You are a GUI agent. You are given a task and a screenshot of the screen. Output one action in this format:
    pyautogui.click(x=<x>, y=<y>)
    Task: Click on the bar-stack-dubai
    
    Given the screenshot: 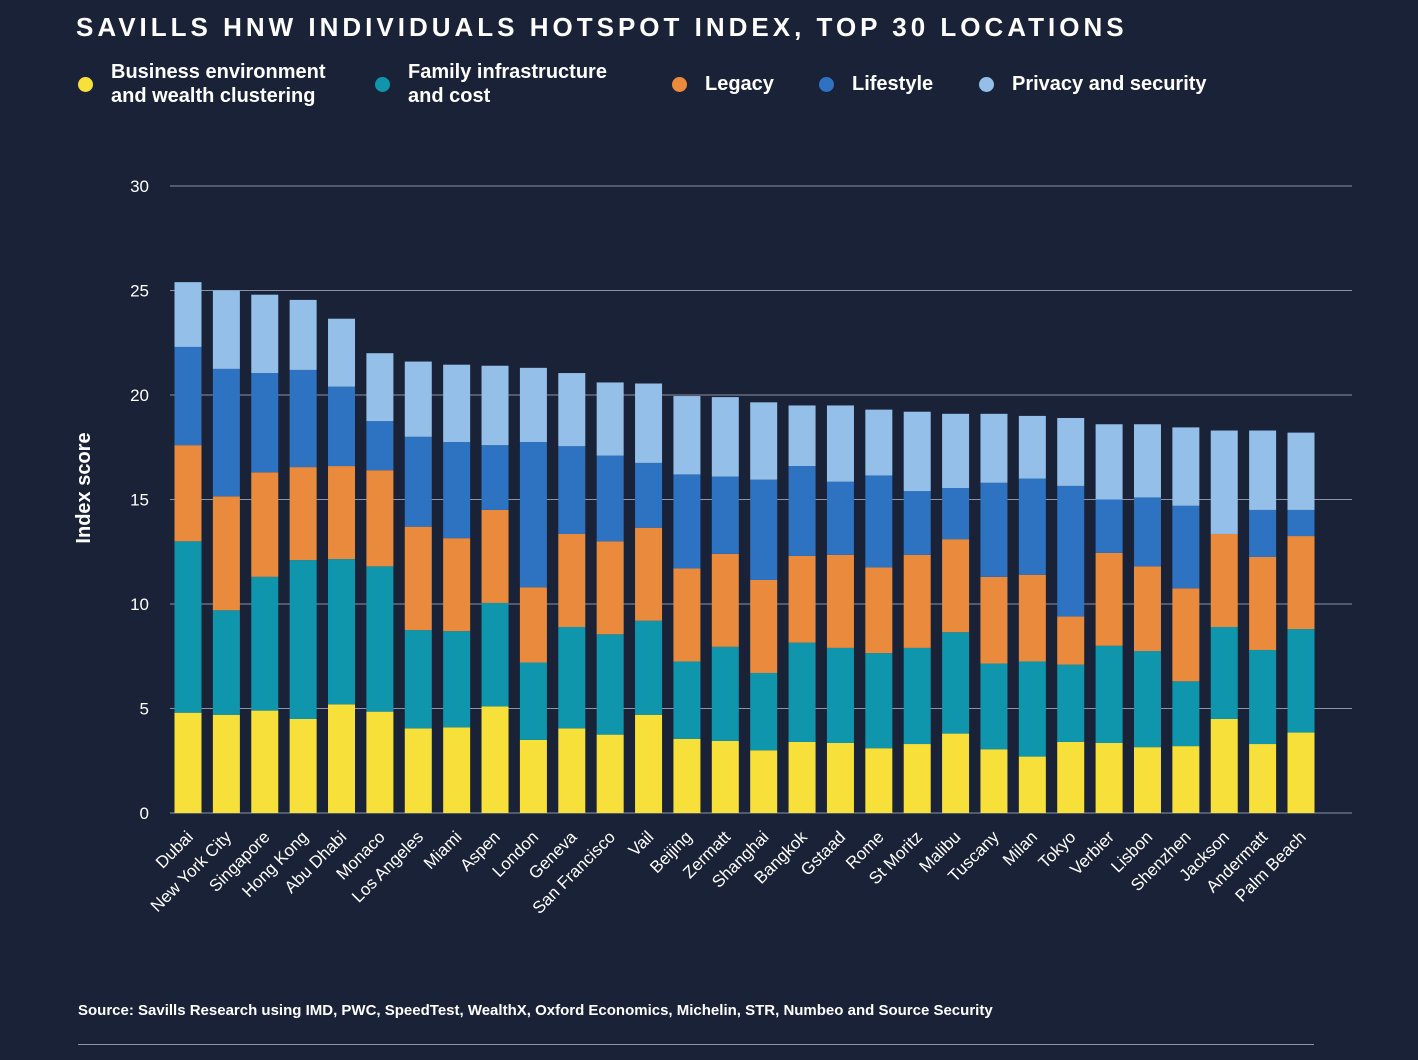 What is the action you would take?
    pyautogui.click(x=188, y=547)
    